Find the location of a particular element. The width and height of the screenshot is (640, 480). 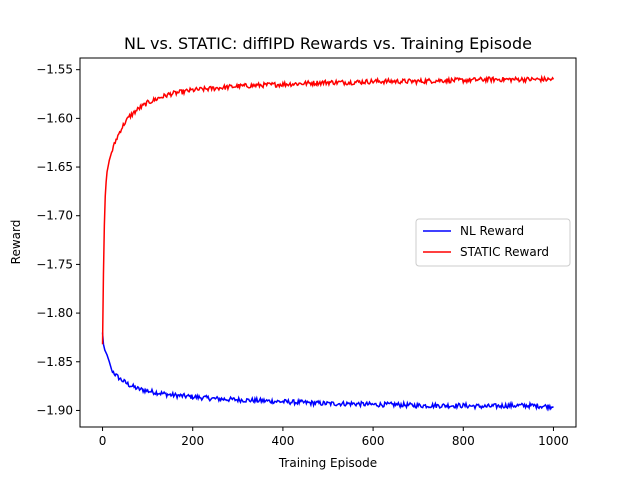

y-tick-label: −1.55 is located at coordinates (54, 70).